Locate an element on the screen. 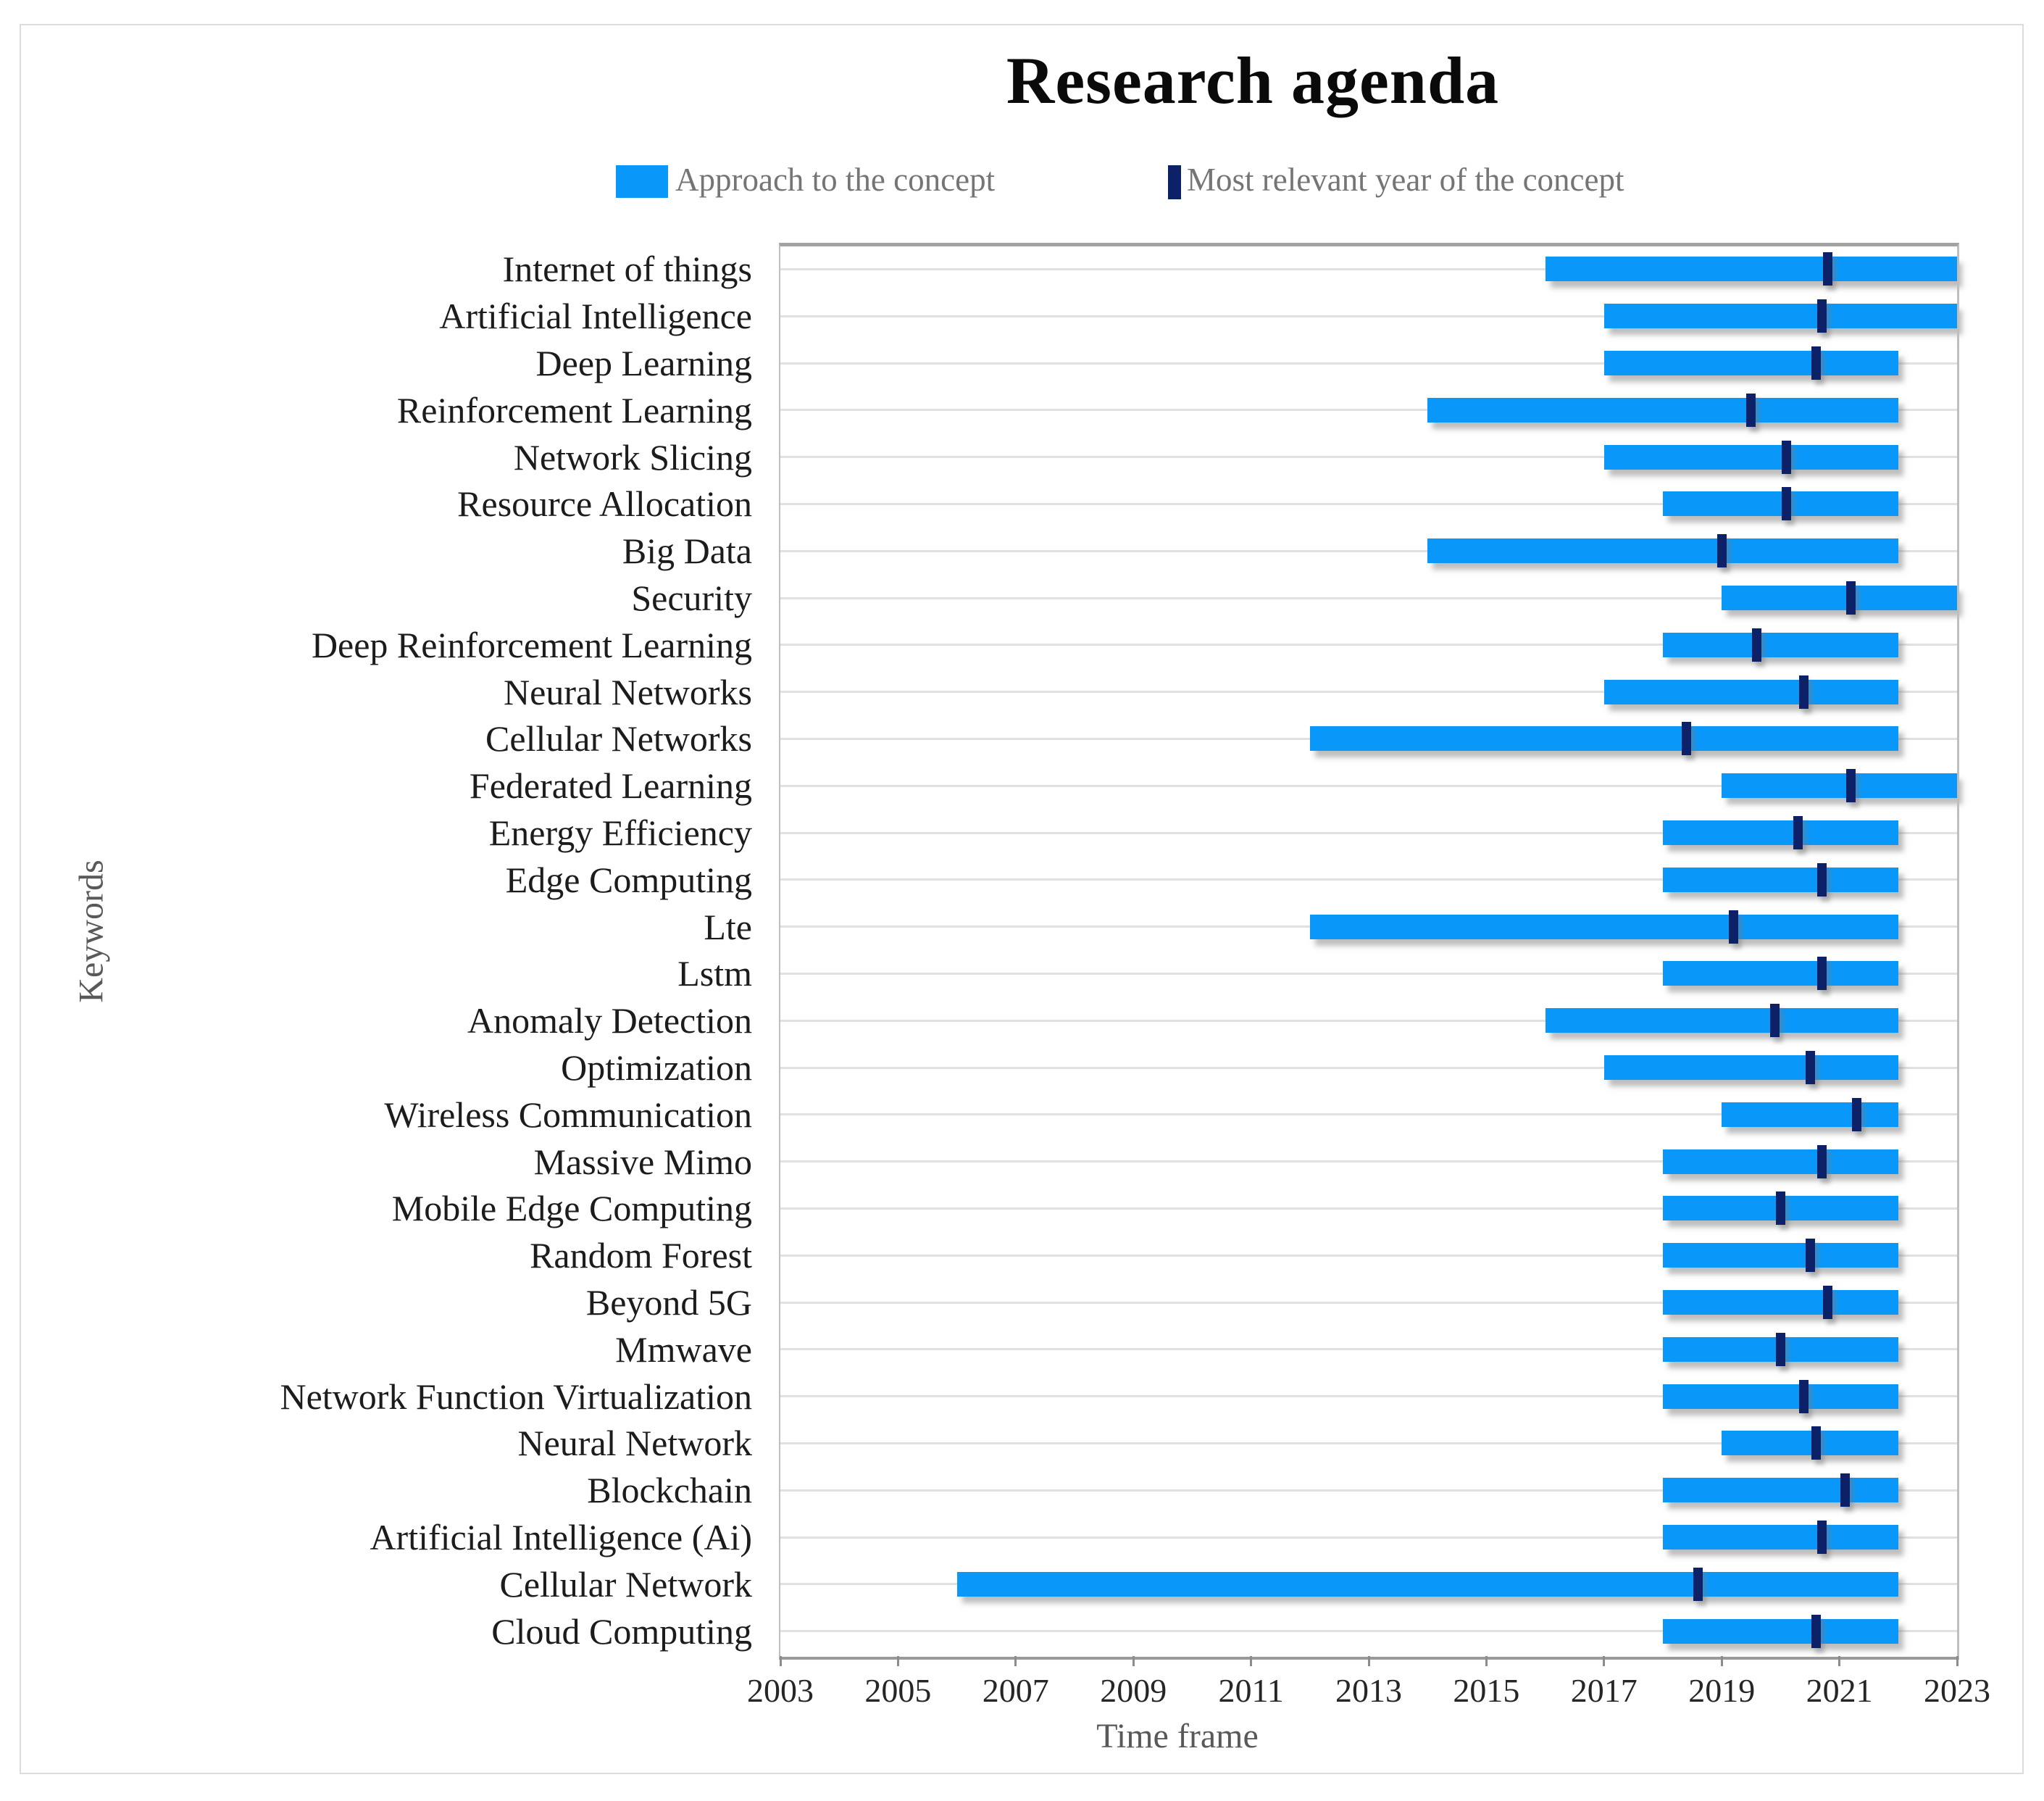 This screenshot has height=1801, width=2044. y-axis-label-edge-computing: Edge Computing is located at coordinates (628, 880).